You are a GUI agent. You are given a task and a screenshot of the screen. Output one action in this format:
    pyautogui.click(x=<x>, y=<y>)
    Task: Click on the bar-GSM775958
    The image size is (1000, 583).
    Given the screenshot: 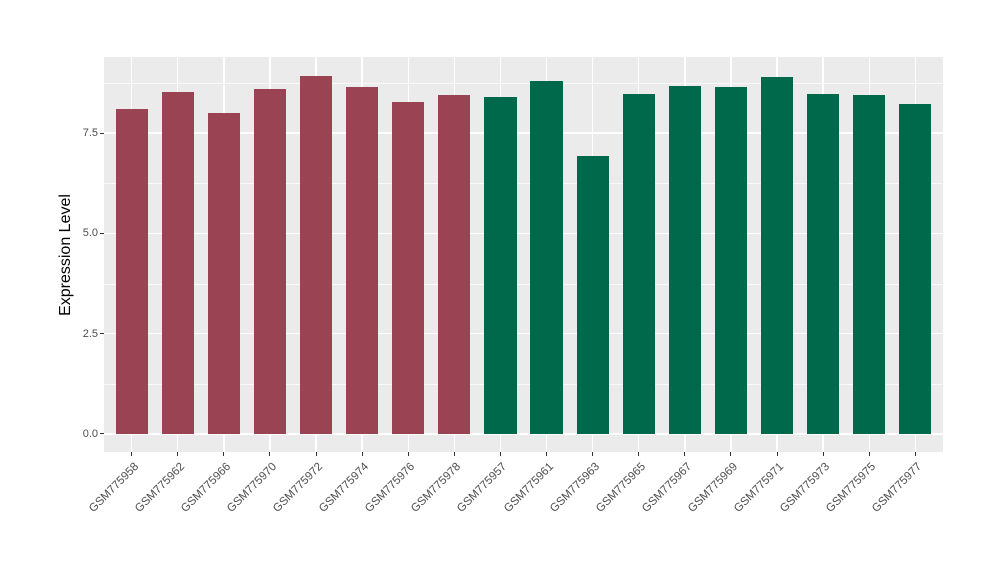 What is the action you would take?
    pyautogui.click(x=131, y=271)
    